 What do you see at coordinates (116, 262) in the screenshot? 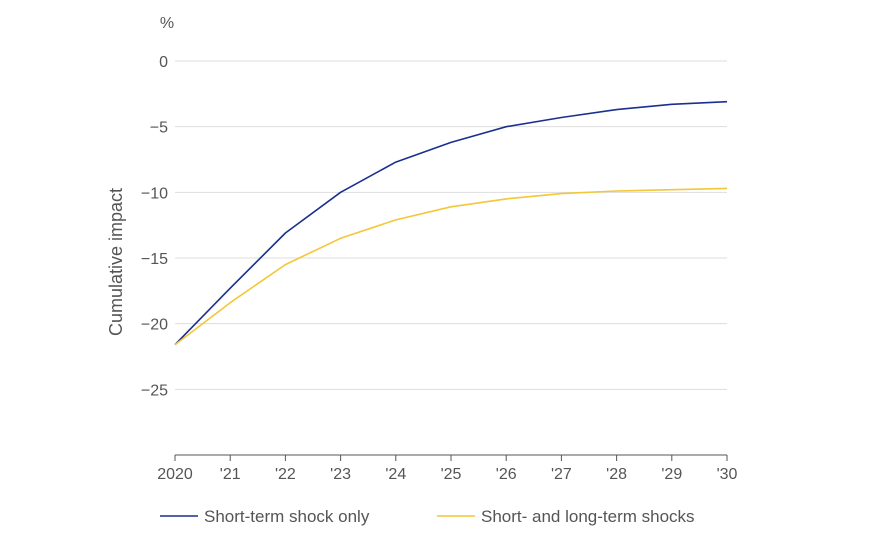
I see `y-axis-title: Cumulative impact` at bounding box center [116, 262].